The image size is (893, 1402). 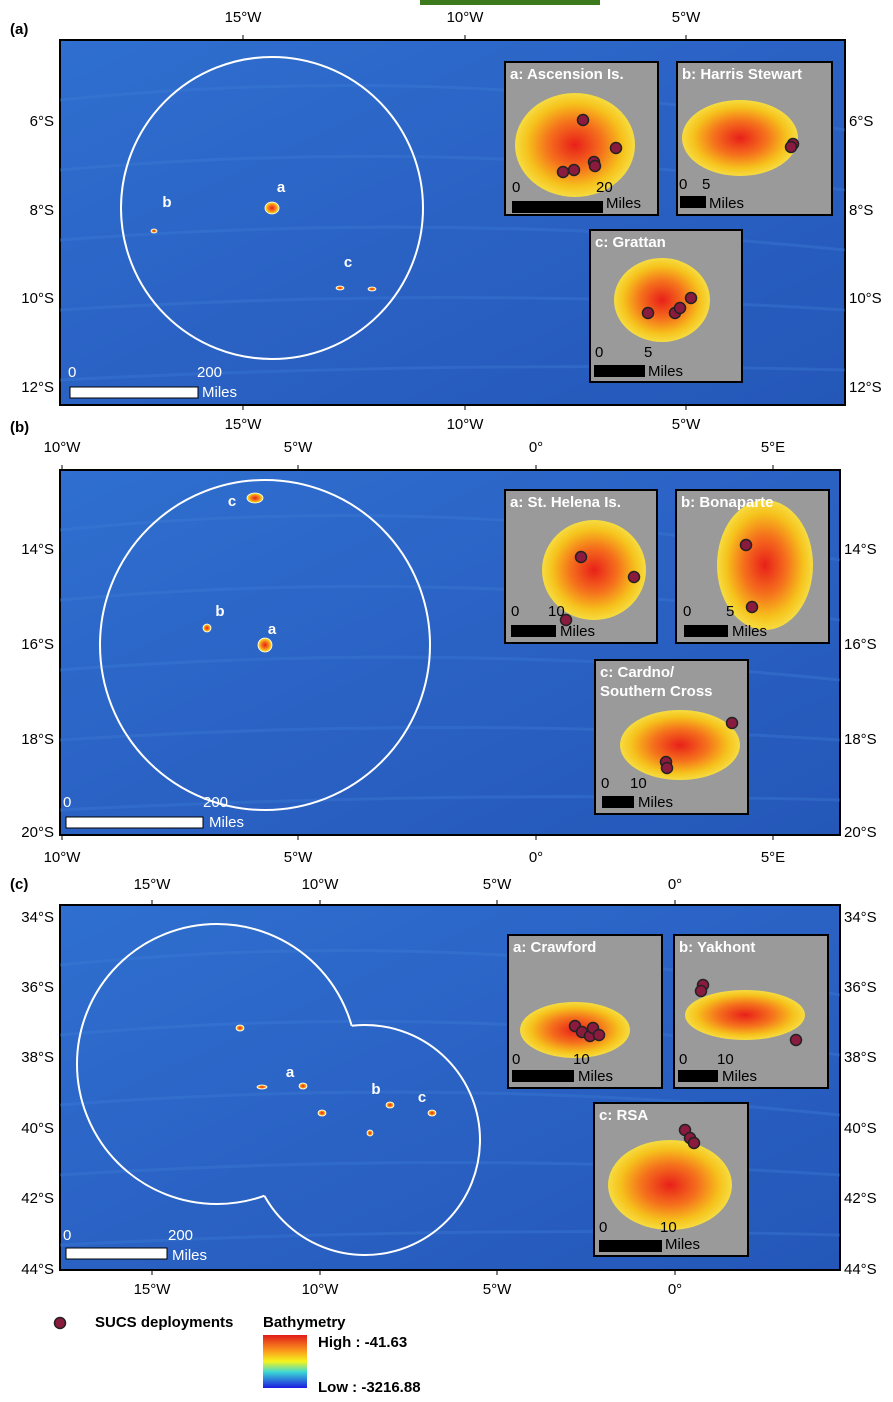 What do you see at coordinates (37, 987) in the screenshot?
I see `latitude-label: 36°S` at bounding box center [37, 987].